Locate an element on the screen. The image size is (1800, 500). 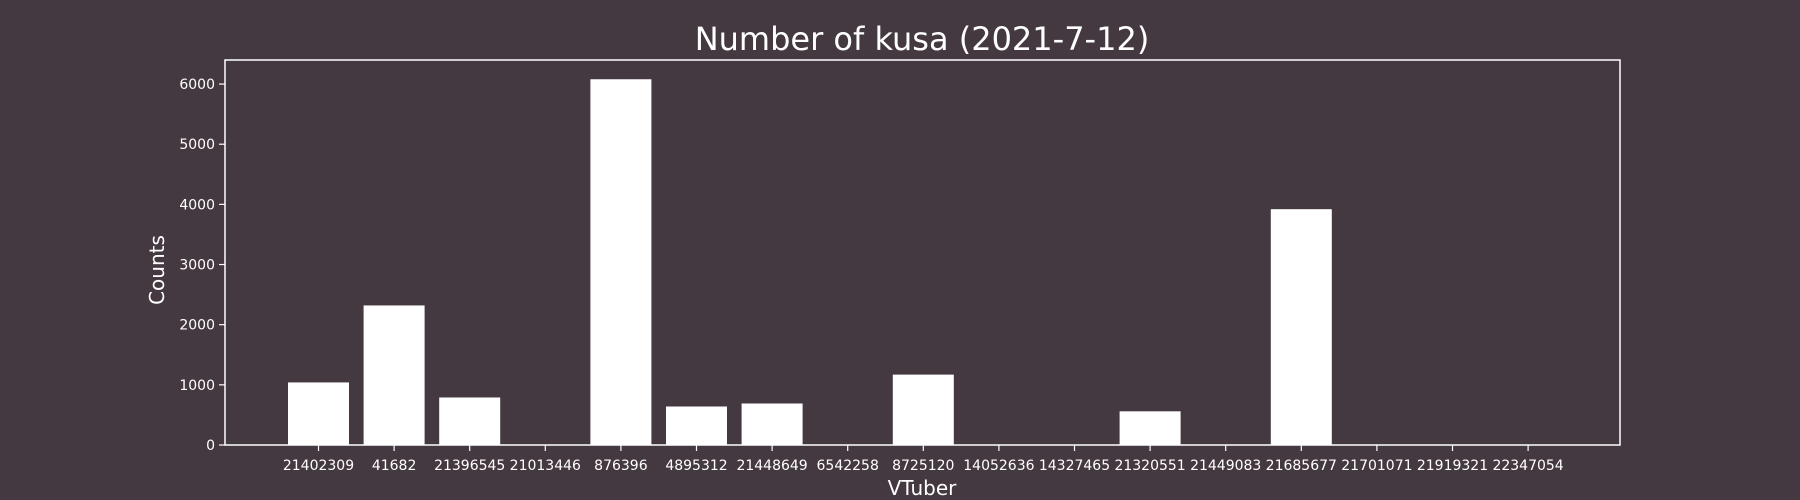
x-tick-label: 21448649 is located at coordinates (771, 466).